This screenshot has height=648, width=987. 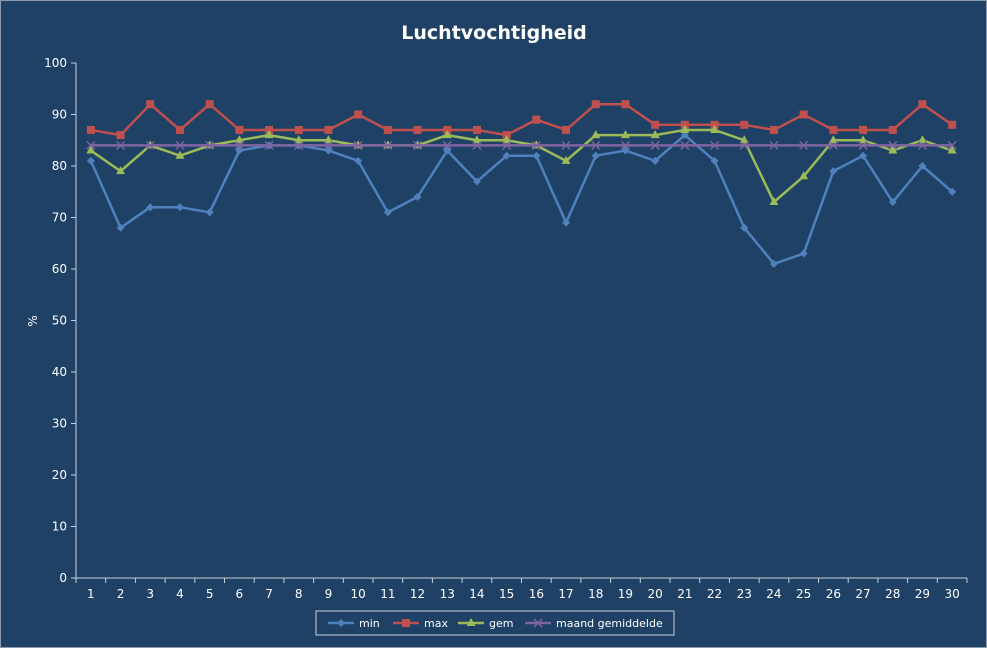 I want to click on x-tick-label: 6, so click(x=240, y=594).